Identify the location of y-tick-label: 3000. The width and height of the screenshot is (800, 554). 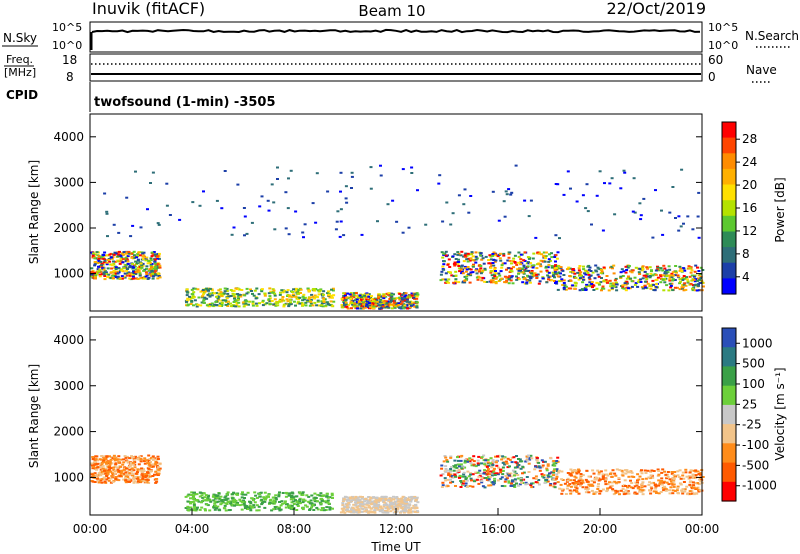
(68, 182).